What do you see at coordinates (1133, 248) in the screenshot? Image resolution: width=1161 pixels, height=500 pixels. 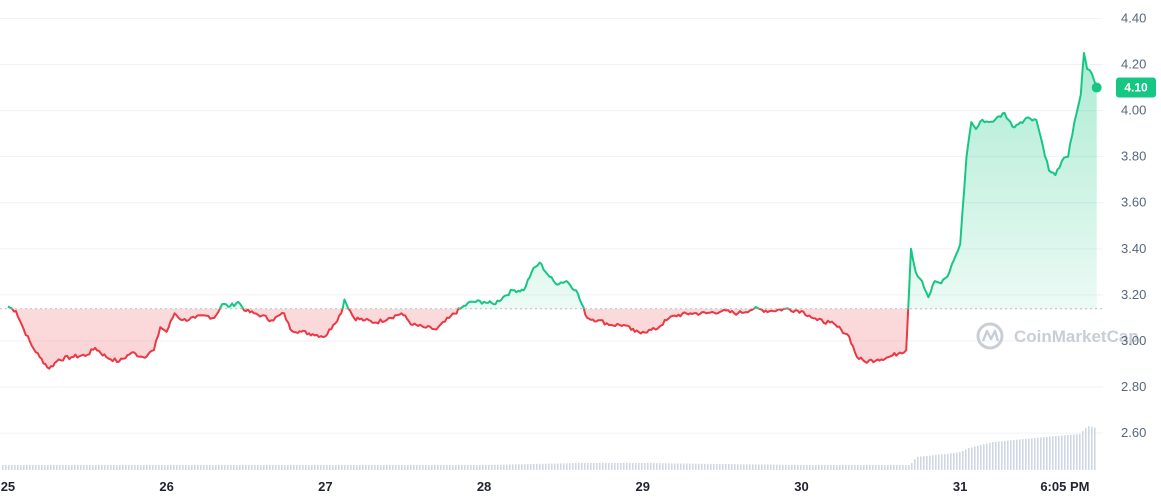 I see `y-tick-label: 3.40` at bounding box center [1133, 248].